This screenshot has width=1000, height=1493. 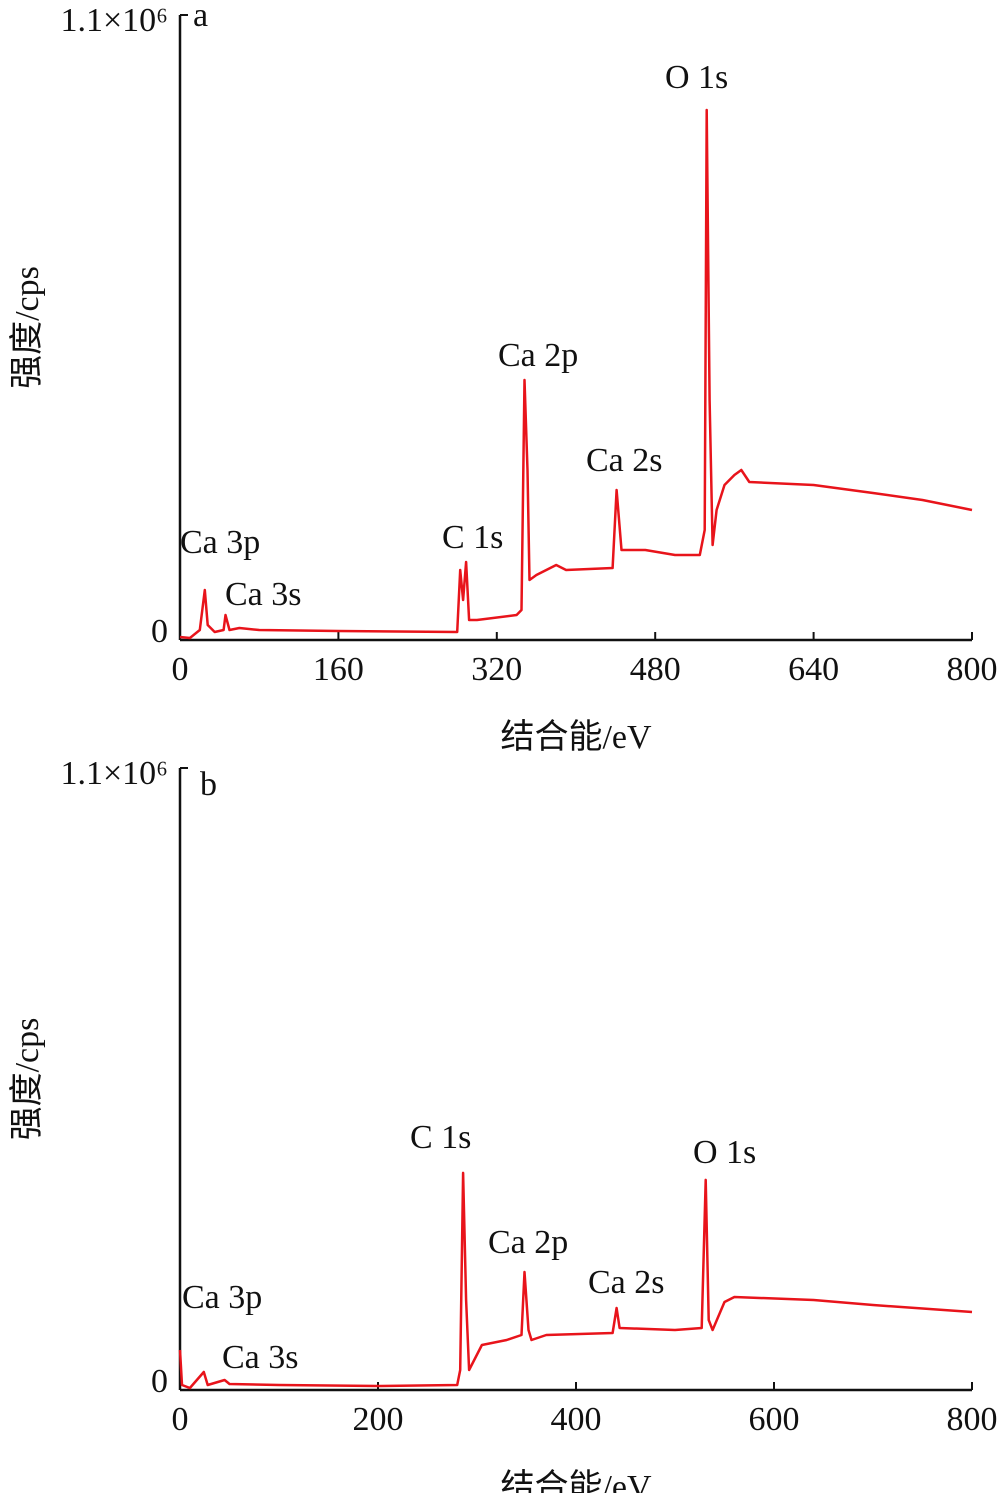 What do you see at coordinates (496, 669) in the screenshot?
I see `x-tick-label: 320` at bounding box center [496, 669].